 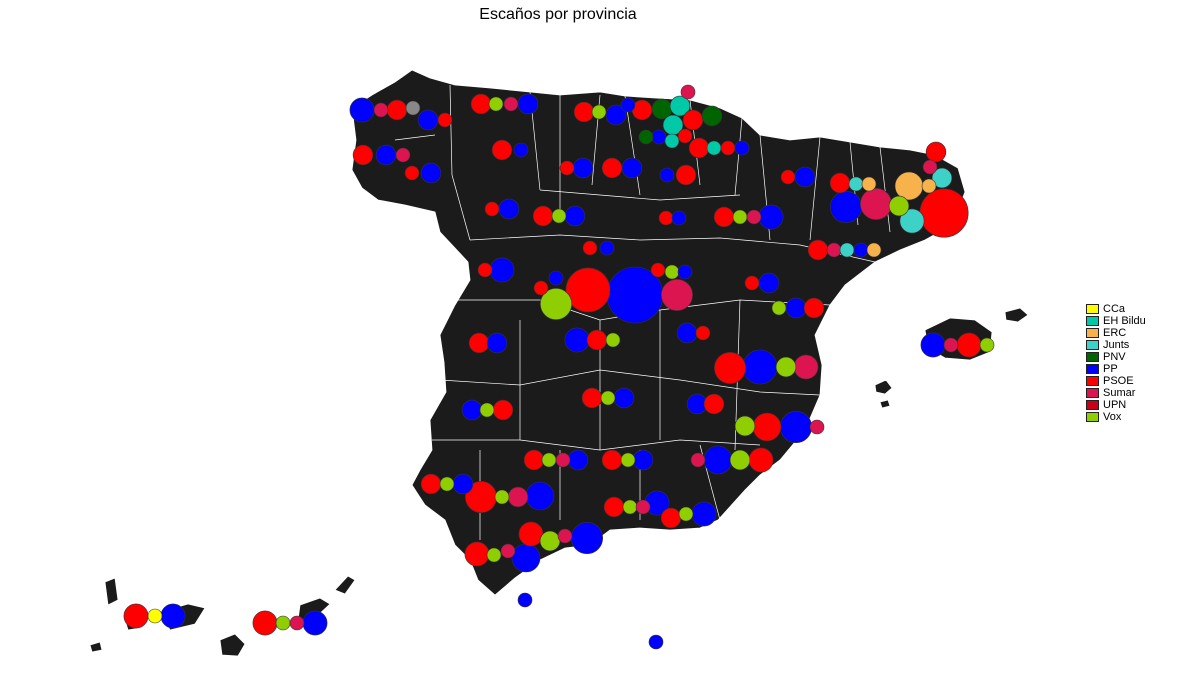 I want to click on legend-item-vox: Vox, so click(x=1116, y=417).